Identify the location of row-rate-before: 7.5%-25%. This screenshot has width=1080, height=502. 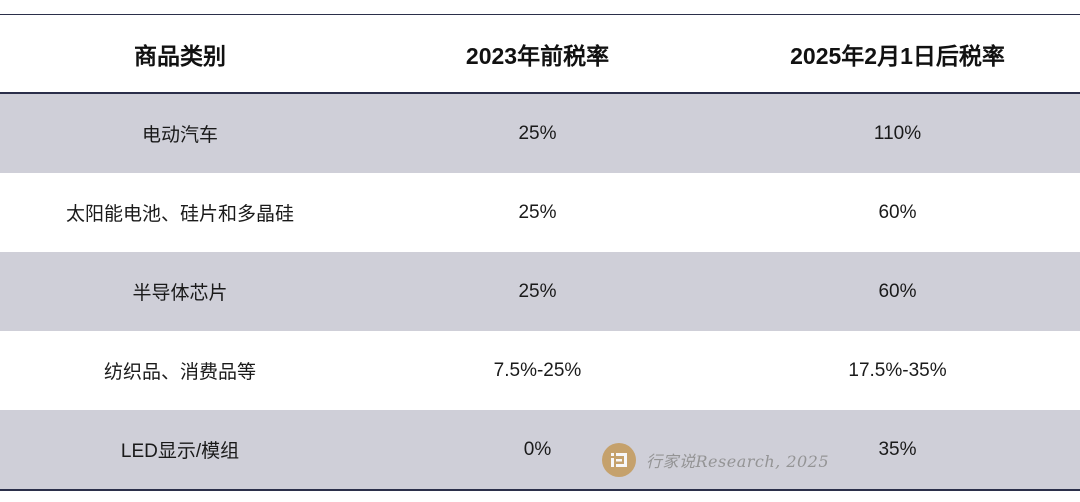
(537, 370).